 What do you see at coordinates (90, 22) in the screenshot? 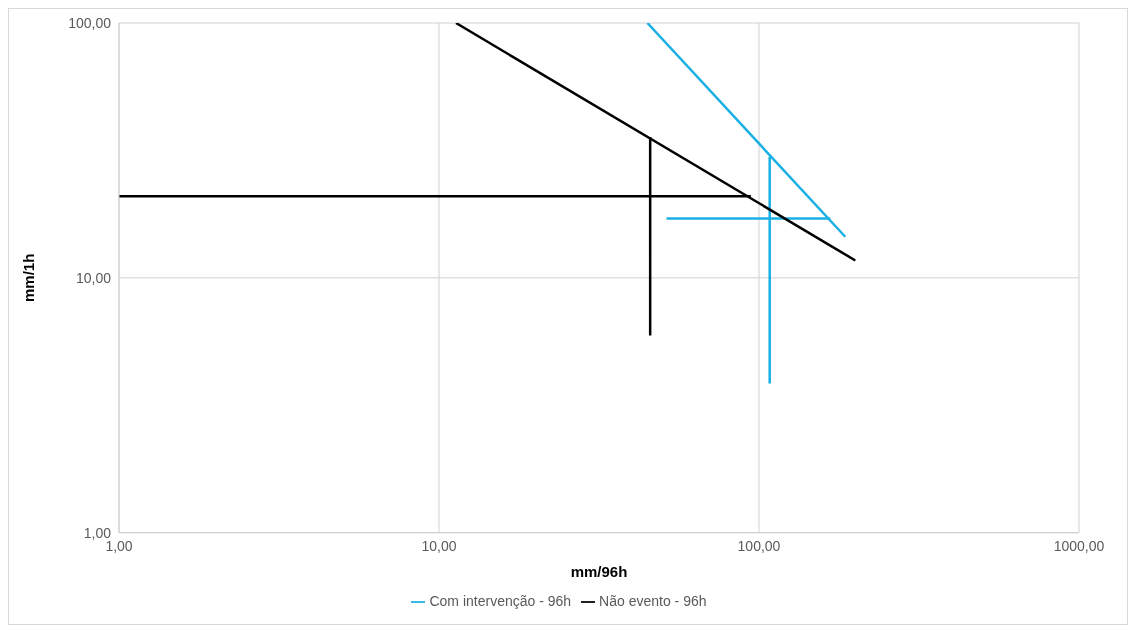
I see `y-tick-label: 100,00` at bounding box center [90, 22].